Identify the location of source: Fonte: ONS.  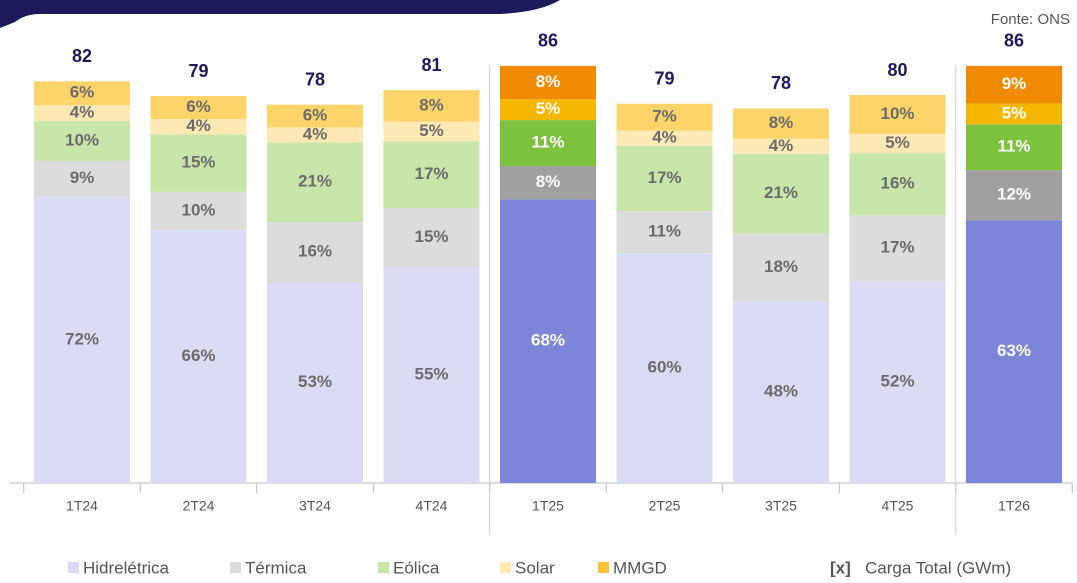
(1030, 19).